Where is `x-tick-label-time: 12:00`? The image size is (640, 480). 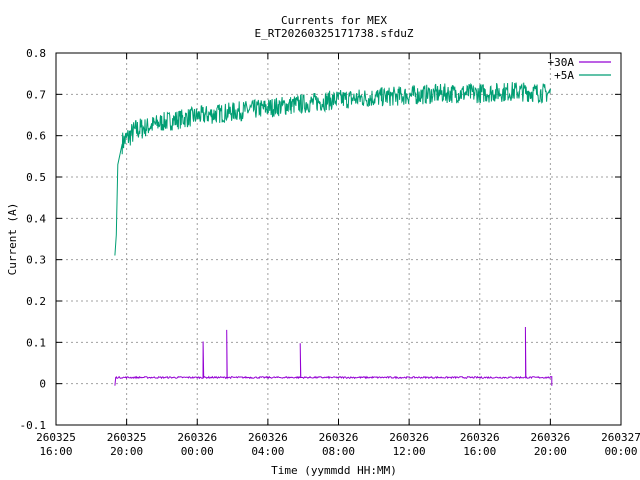 x-tick-label-time: 12:00 is located at coordinates (409, 451).